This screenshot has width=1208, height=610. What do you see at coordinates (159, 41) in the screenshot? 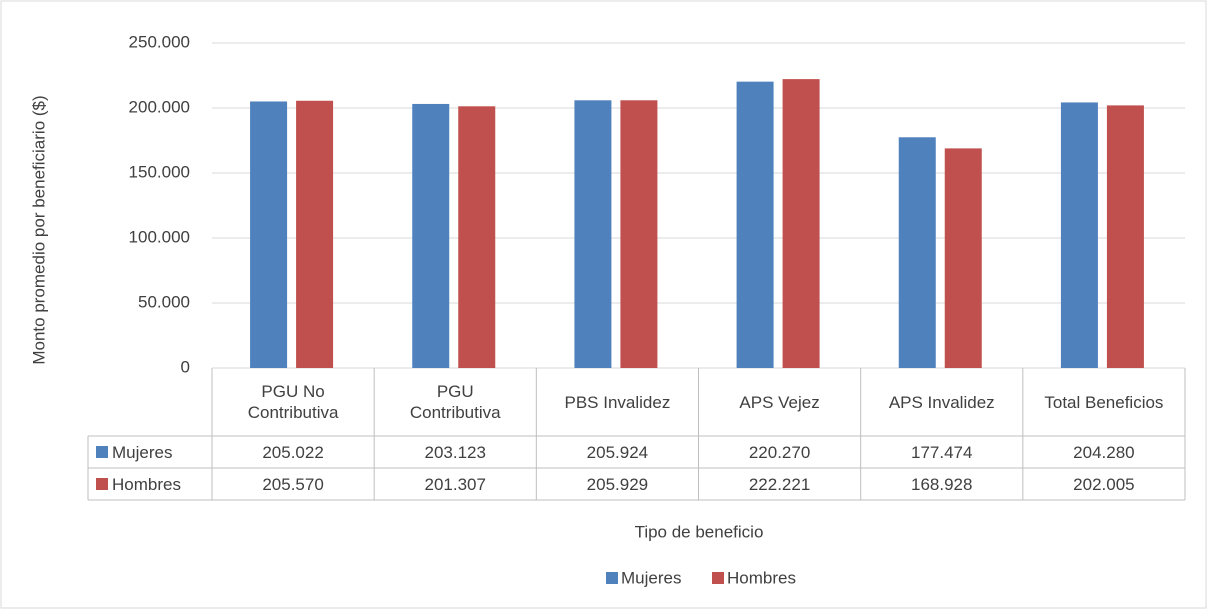
I see `y-tick-label: 250.000` at bounding box center [159, 41].